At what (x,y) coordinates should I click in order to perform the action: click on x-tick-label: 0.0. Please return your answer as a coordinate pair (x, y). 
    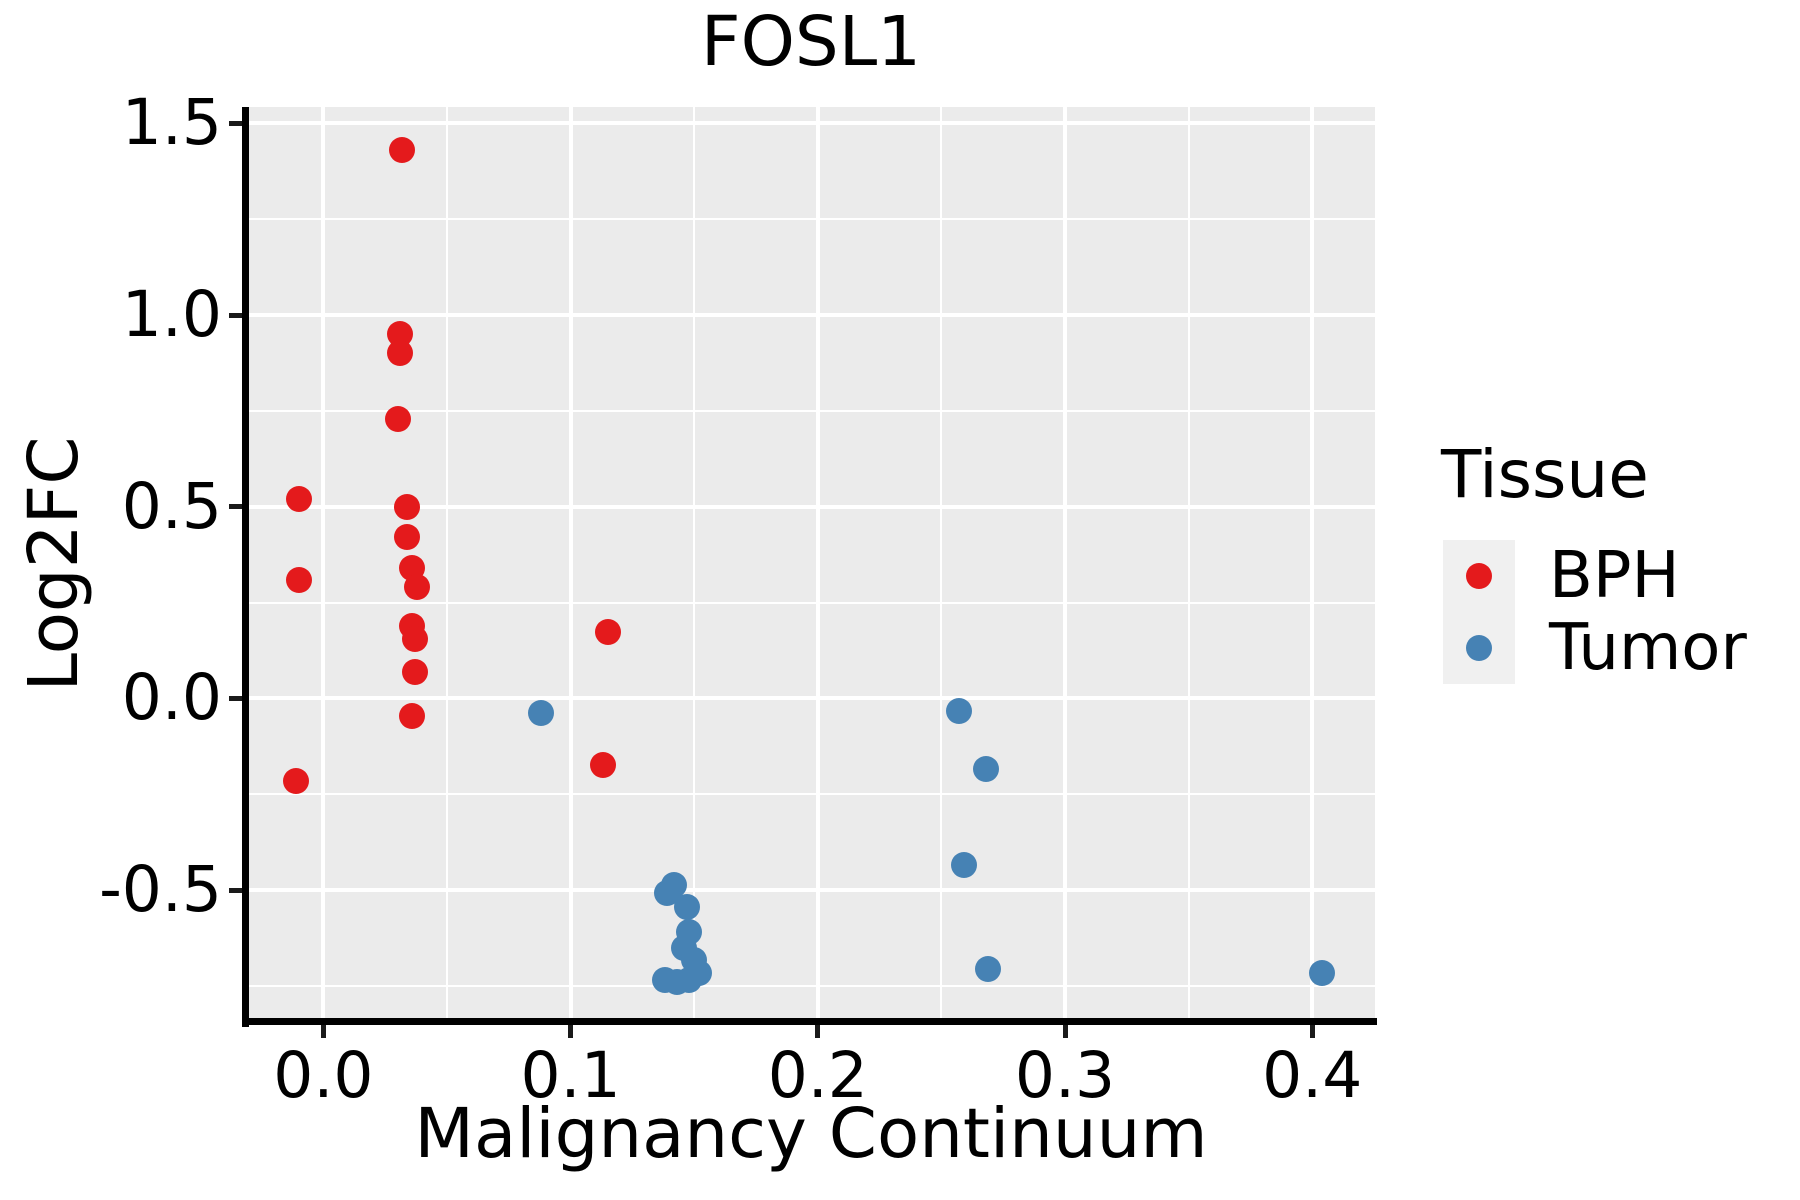
    Looking at the image, I should click on (323, 1075).